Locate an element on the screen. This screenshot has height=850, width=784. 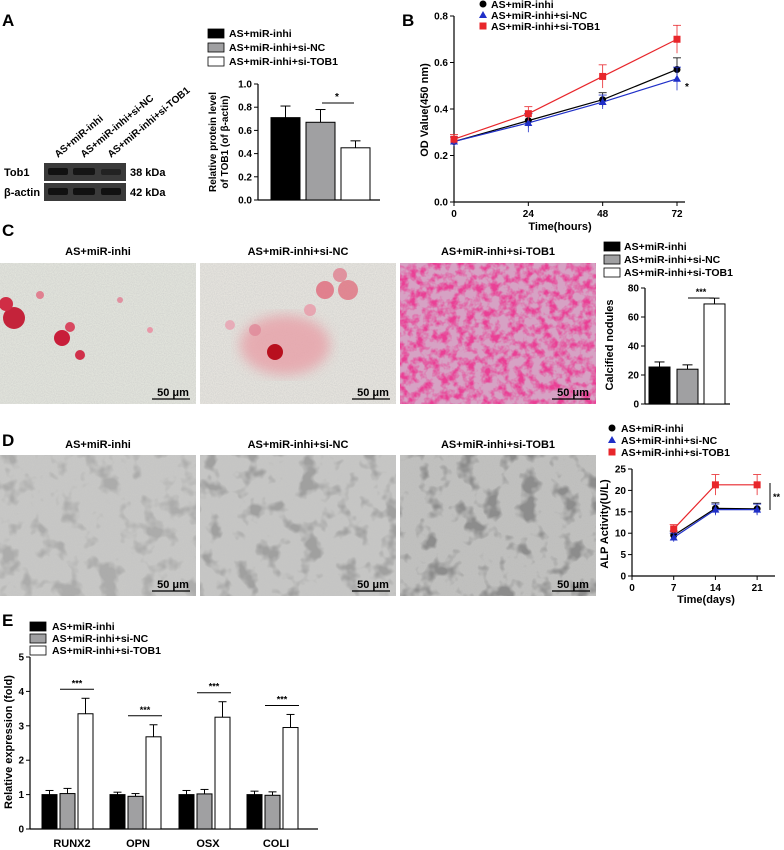
y-tick-label: 60 is located at coordinates (634, 318).